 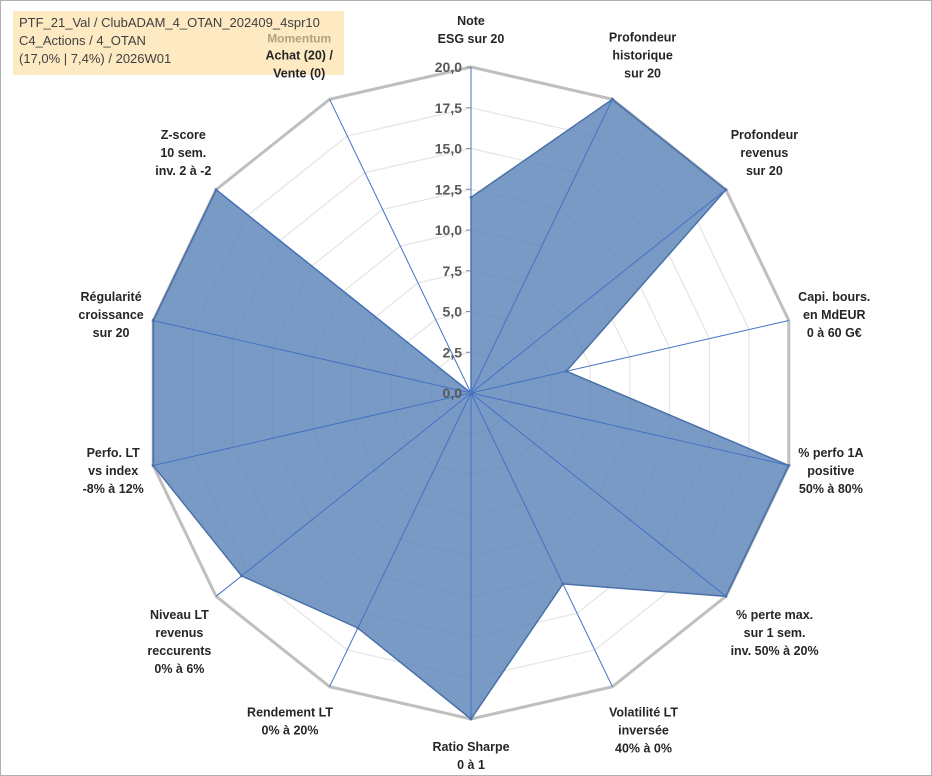 I want to click on tick-label: 10,0, so click(x=448, y=230).